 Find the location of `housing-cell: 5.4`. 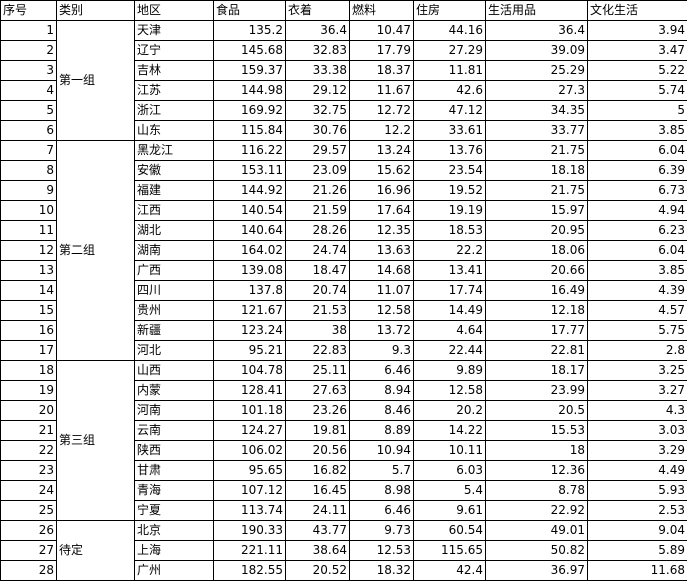

housing-cell: 5.4 is located at coordinates (449, 490).